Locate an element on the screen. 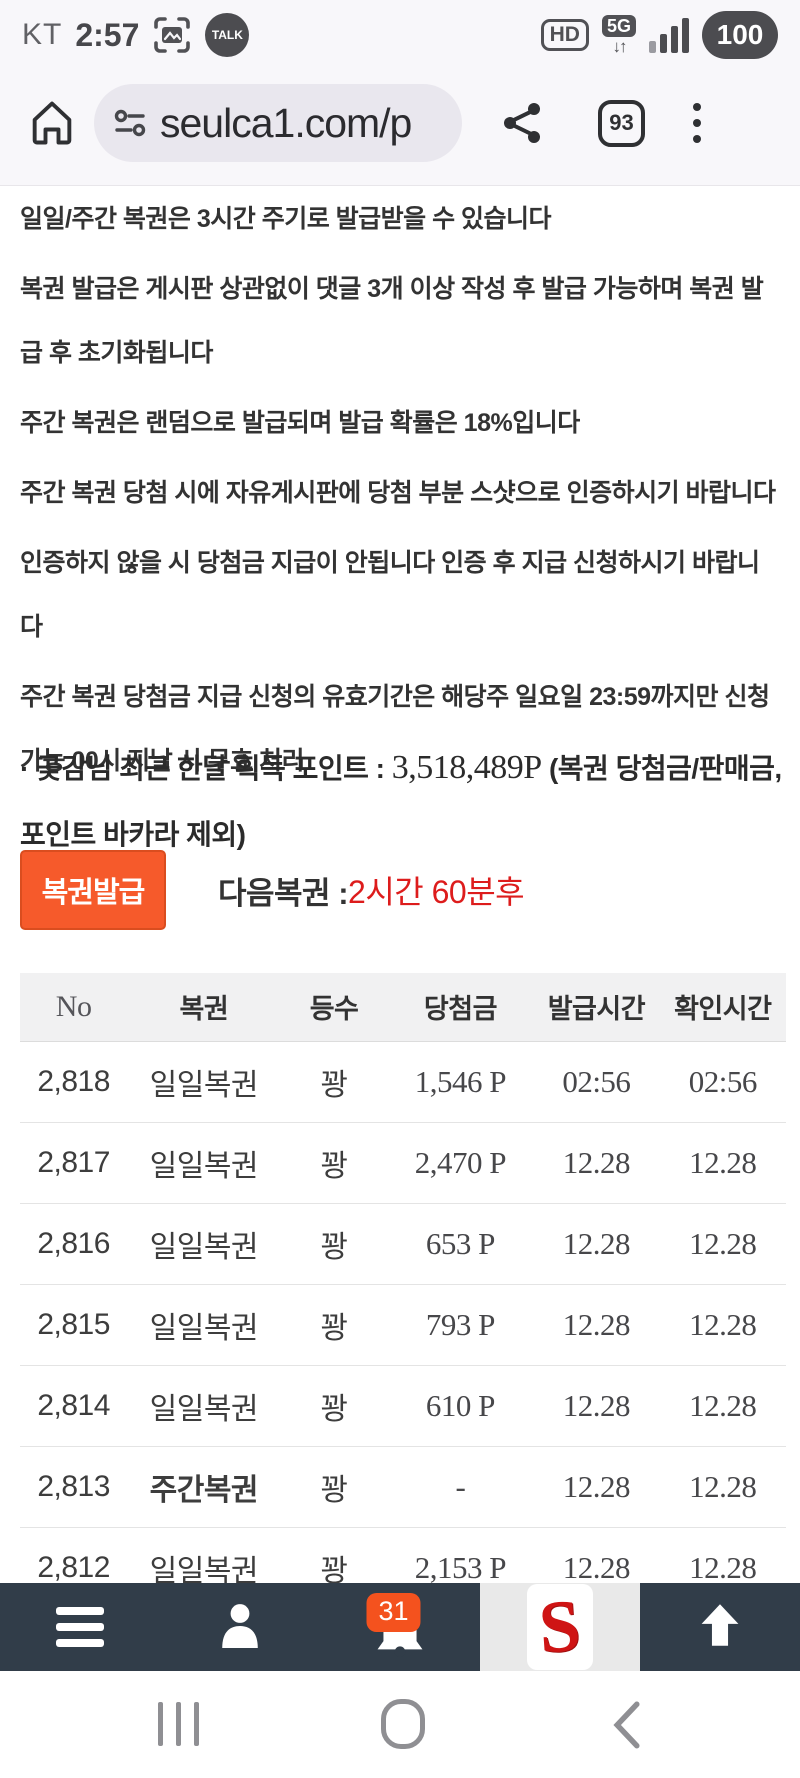 The width and height of the screenshot is (800, 1778). arrow-up-icon is located at coordinates (720, 1627).